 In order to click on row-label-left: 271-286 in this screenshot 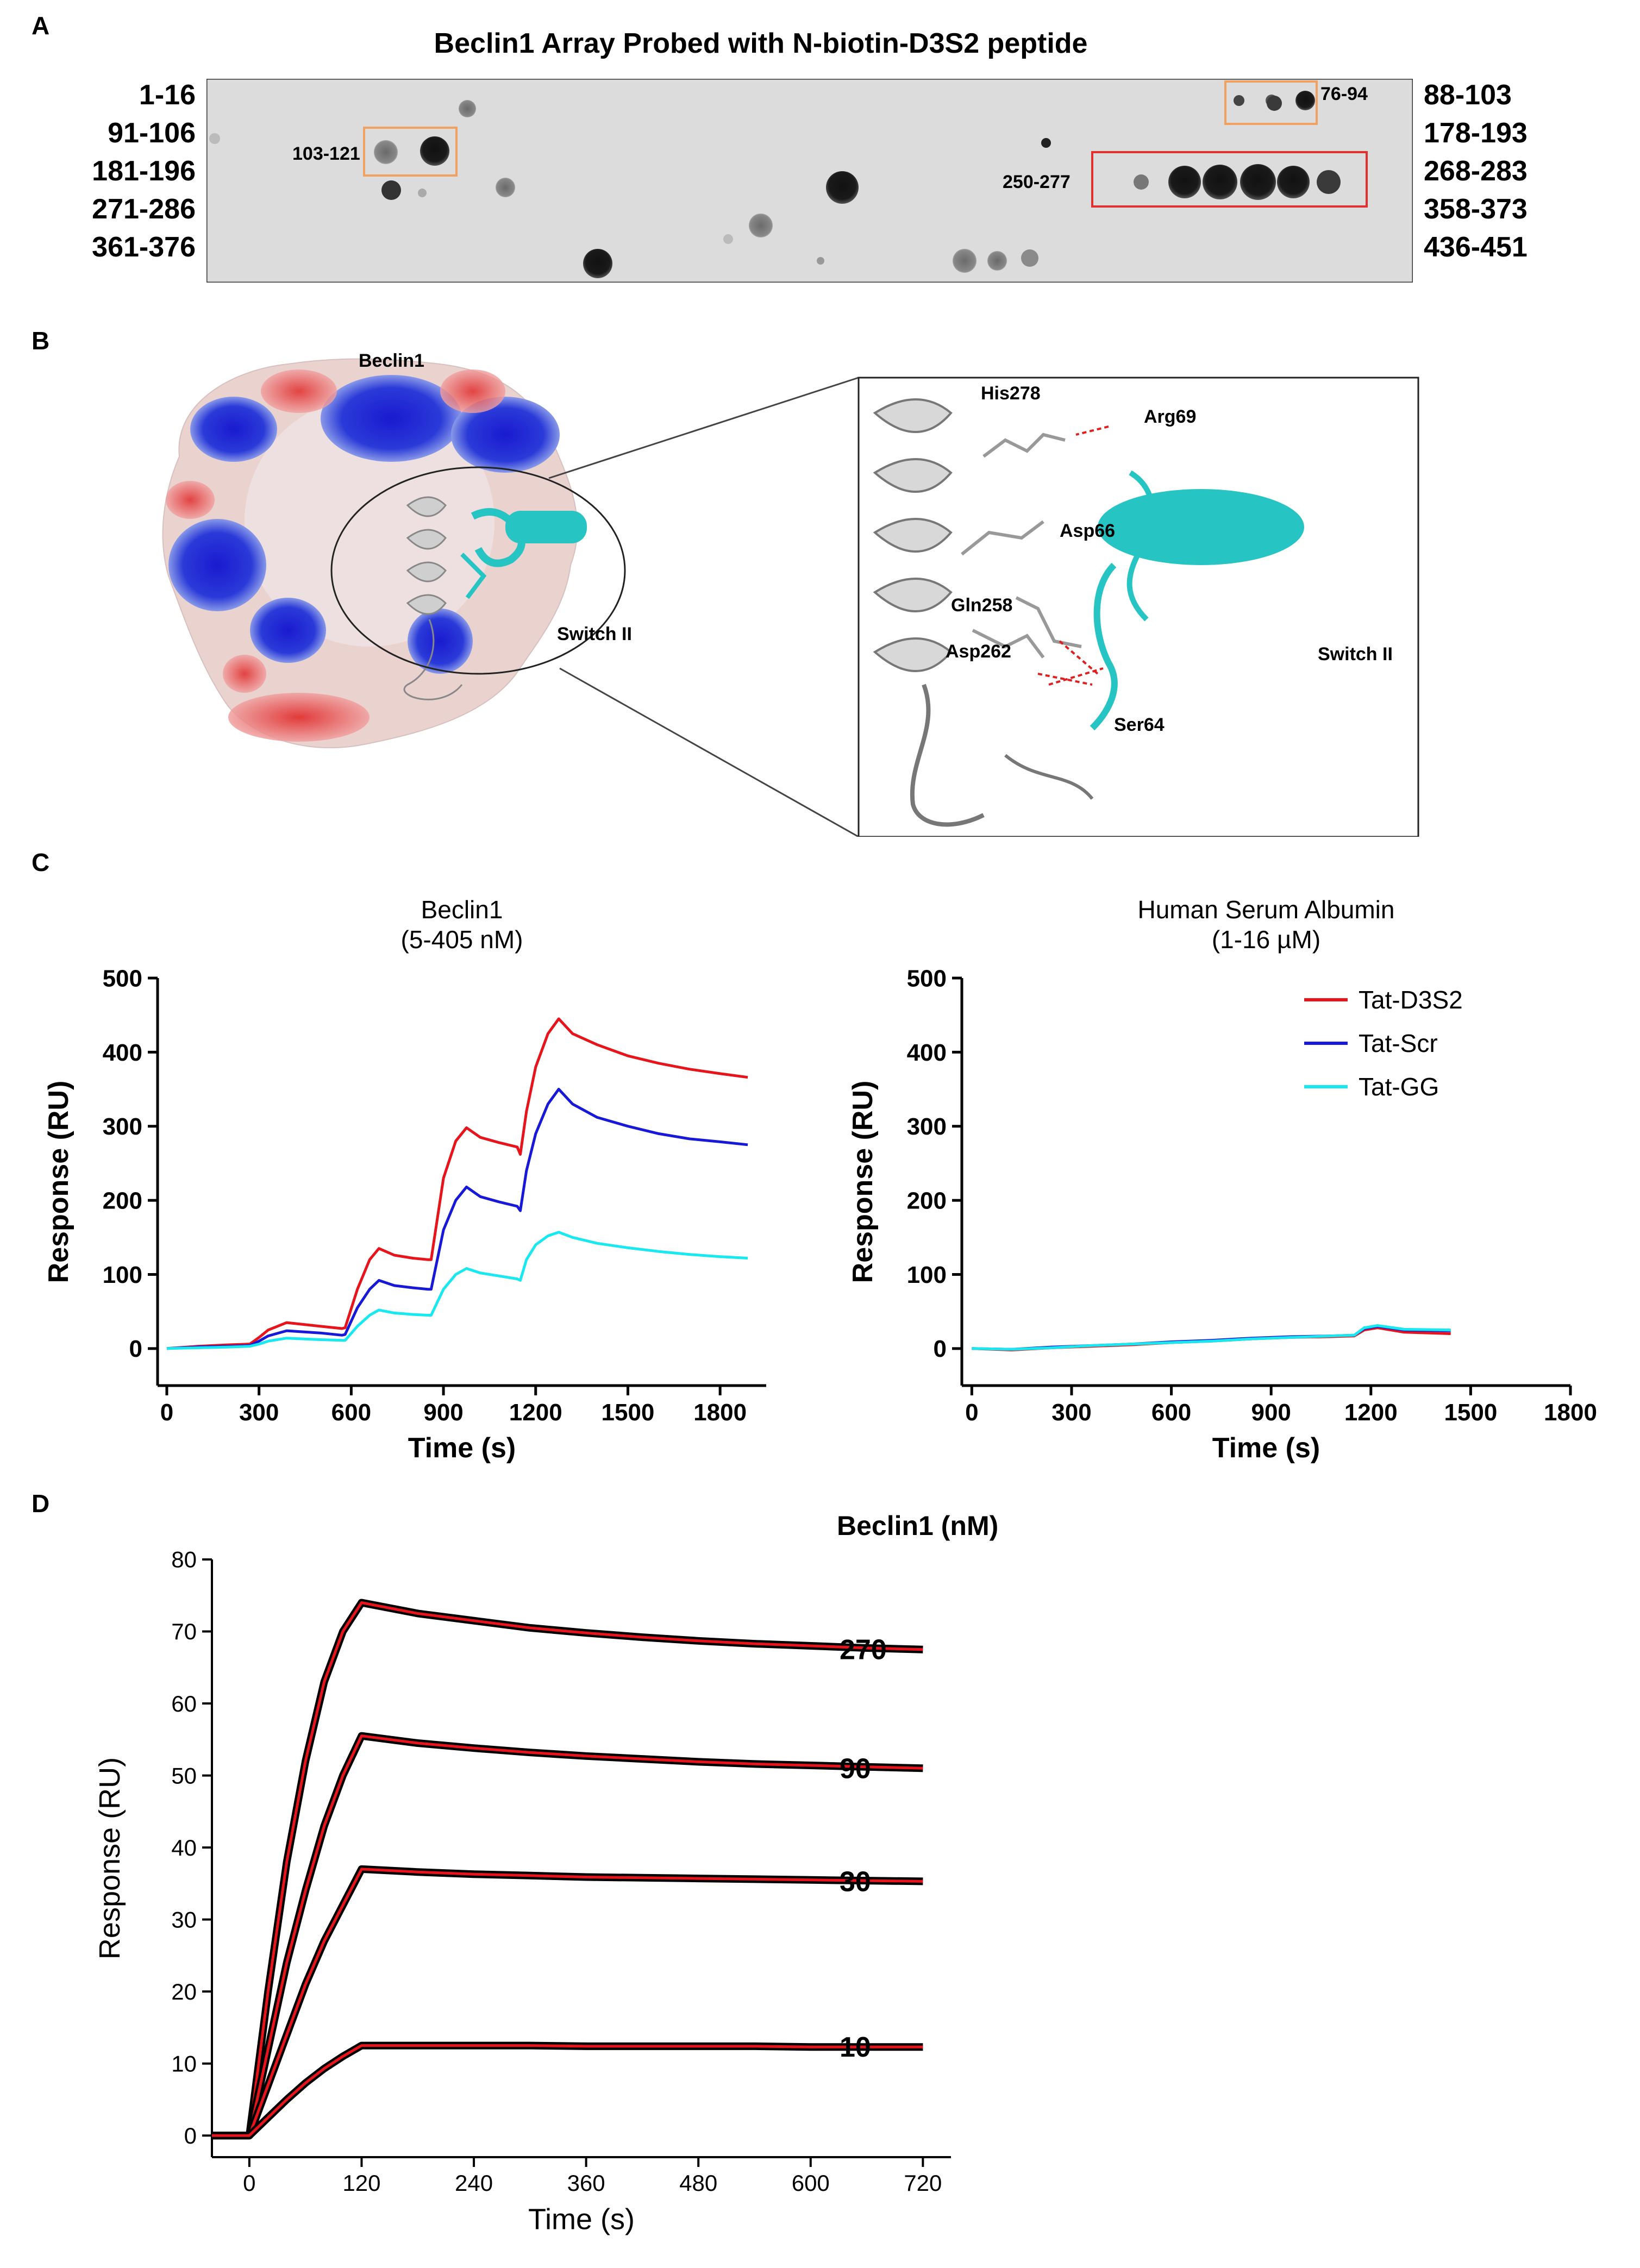, I will do `click(144, 209)`.